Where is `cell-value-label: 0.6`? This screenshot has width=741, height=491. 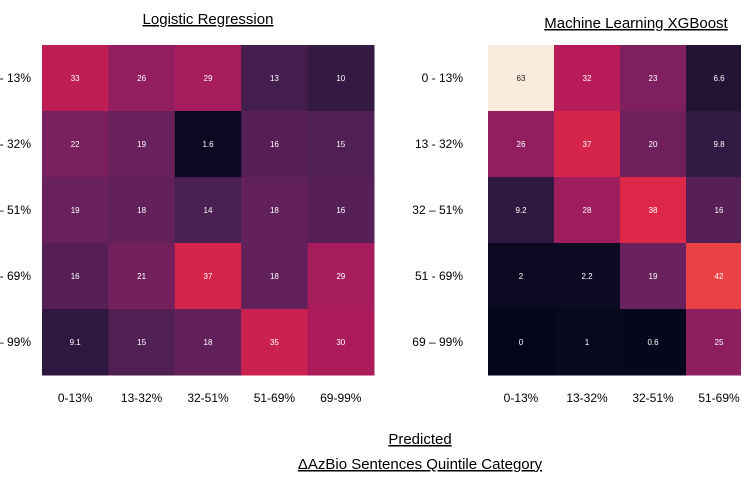 cell-value-label: 0.6 is located at coordinates (653, 342).